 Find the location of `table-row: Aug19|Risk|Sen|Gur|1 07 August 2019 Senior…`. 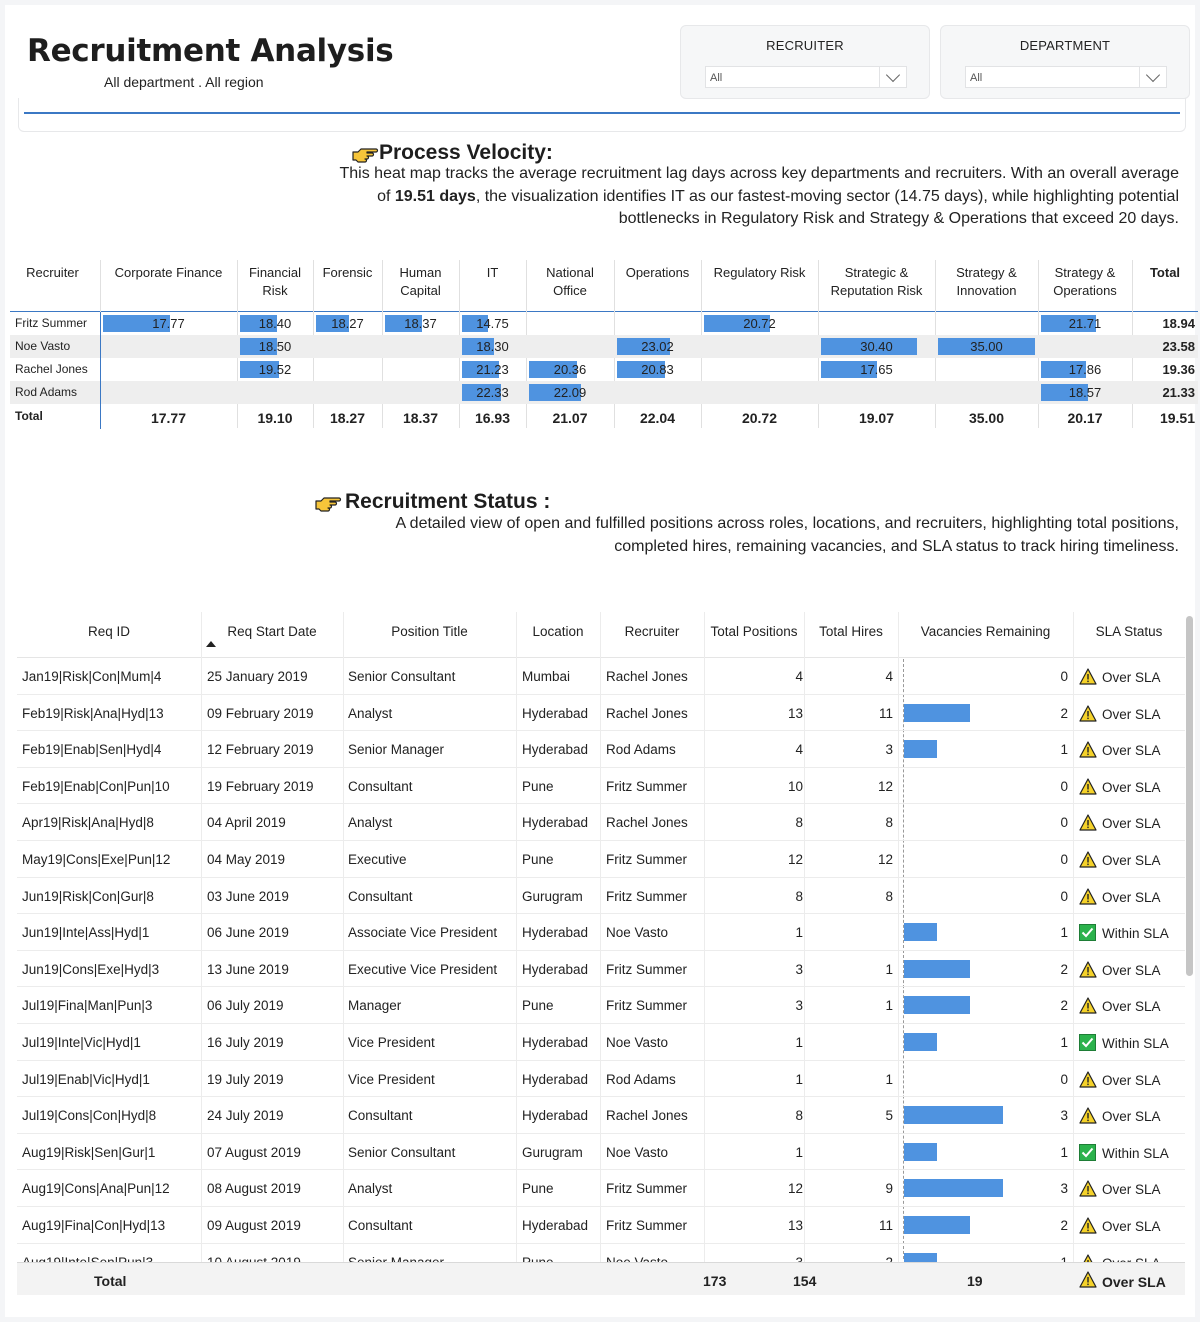

table-row: Aug19|Risk|Sen|Gur|1 07 August 2019 Senior… is located at coordinates (601, 1152).